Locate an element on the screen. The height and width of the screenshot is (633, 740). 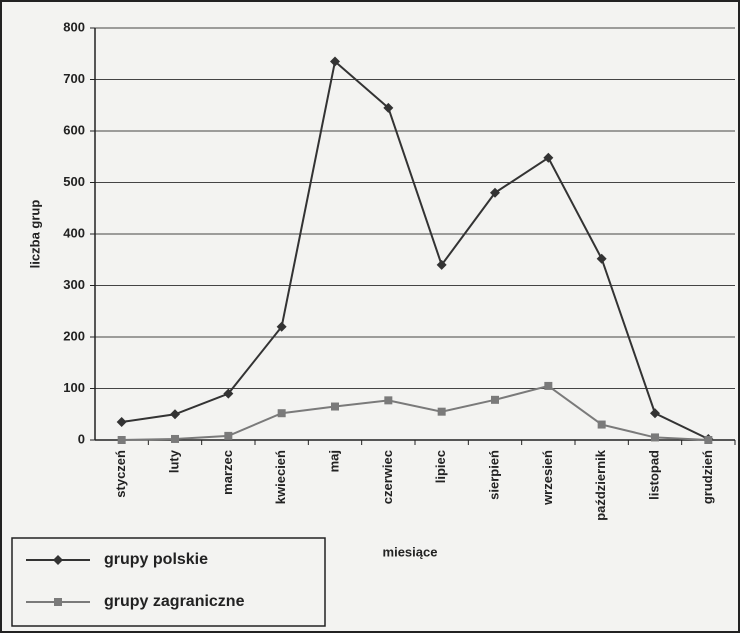
x-tick-label: styczeń is located at coordinates (120, 474).